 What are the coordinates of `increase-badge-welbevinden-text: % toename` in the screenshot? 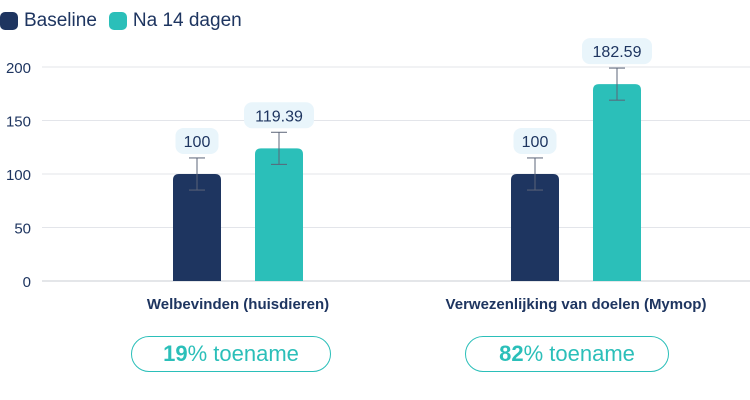 It's located at (243, 353).